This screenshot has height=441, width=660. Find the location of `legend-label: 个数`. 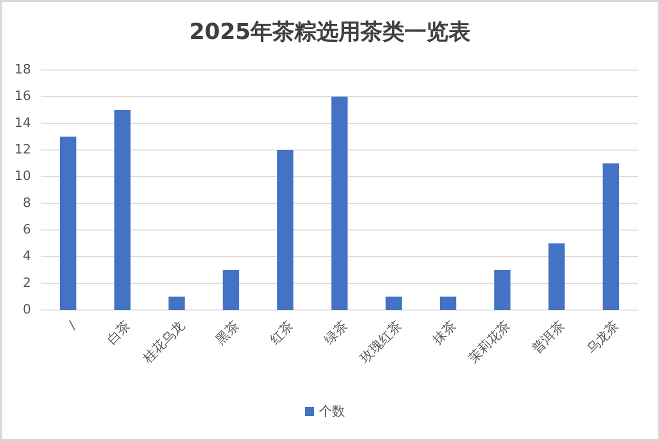

legend-label: 个数 is located at coordinates (332, 412).